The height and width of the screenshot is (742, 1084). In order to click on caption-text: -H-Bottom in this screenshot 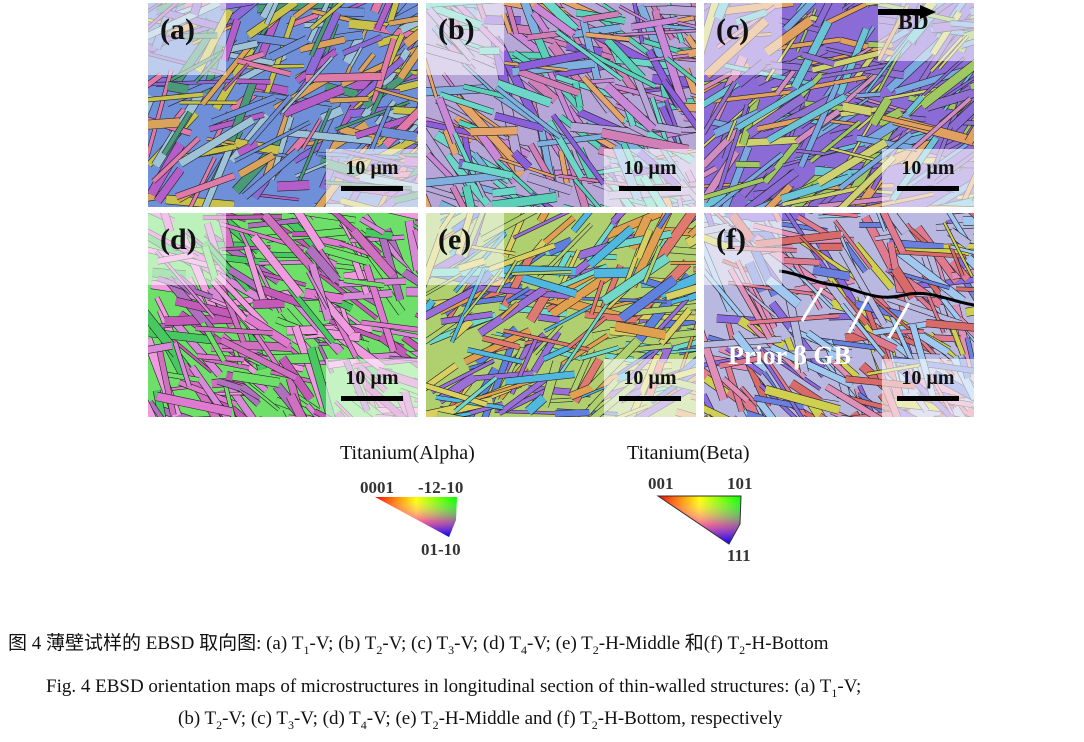, I will do `click(787, 643)`.